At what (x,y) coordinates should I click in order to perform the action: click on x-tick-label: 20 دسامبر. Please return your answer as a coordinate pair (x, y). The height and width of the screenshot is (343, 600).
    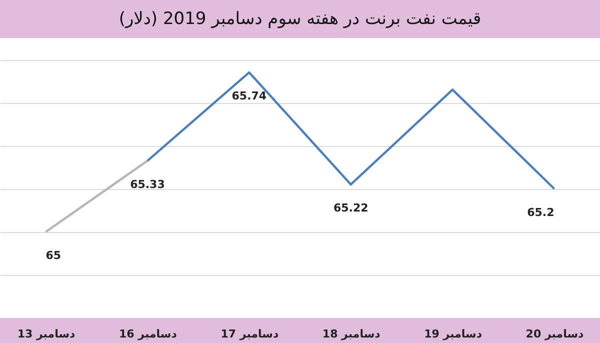
    Looking at the image, I should click on (555, 334).